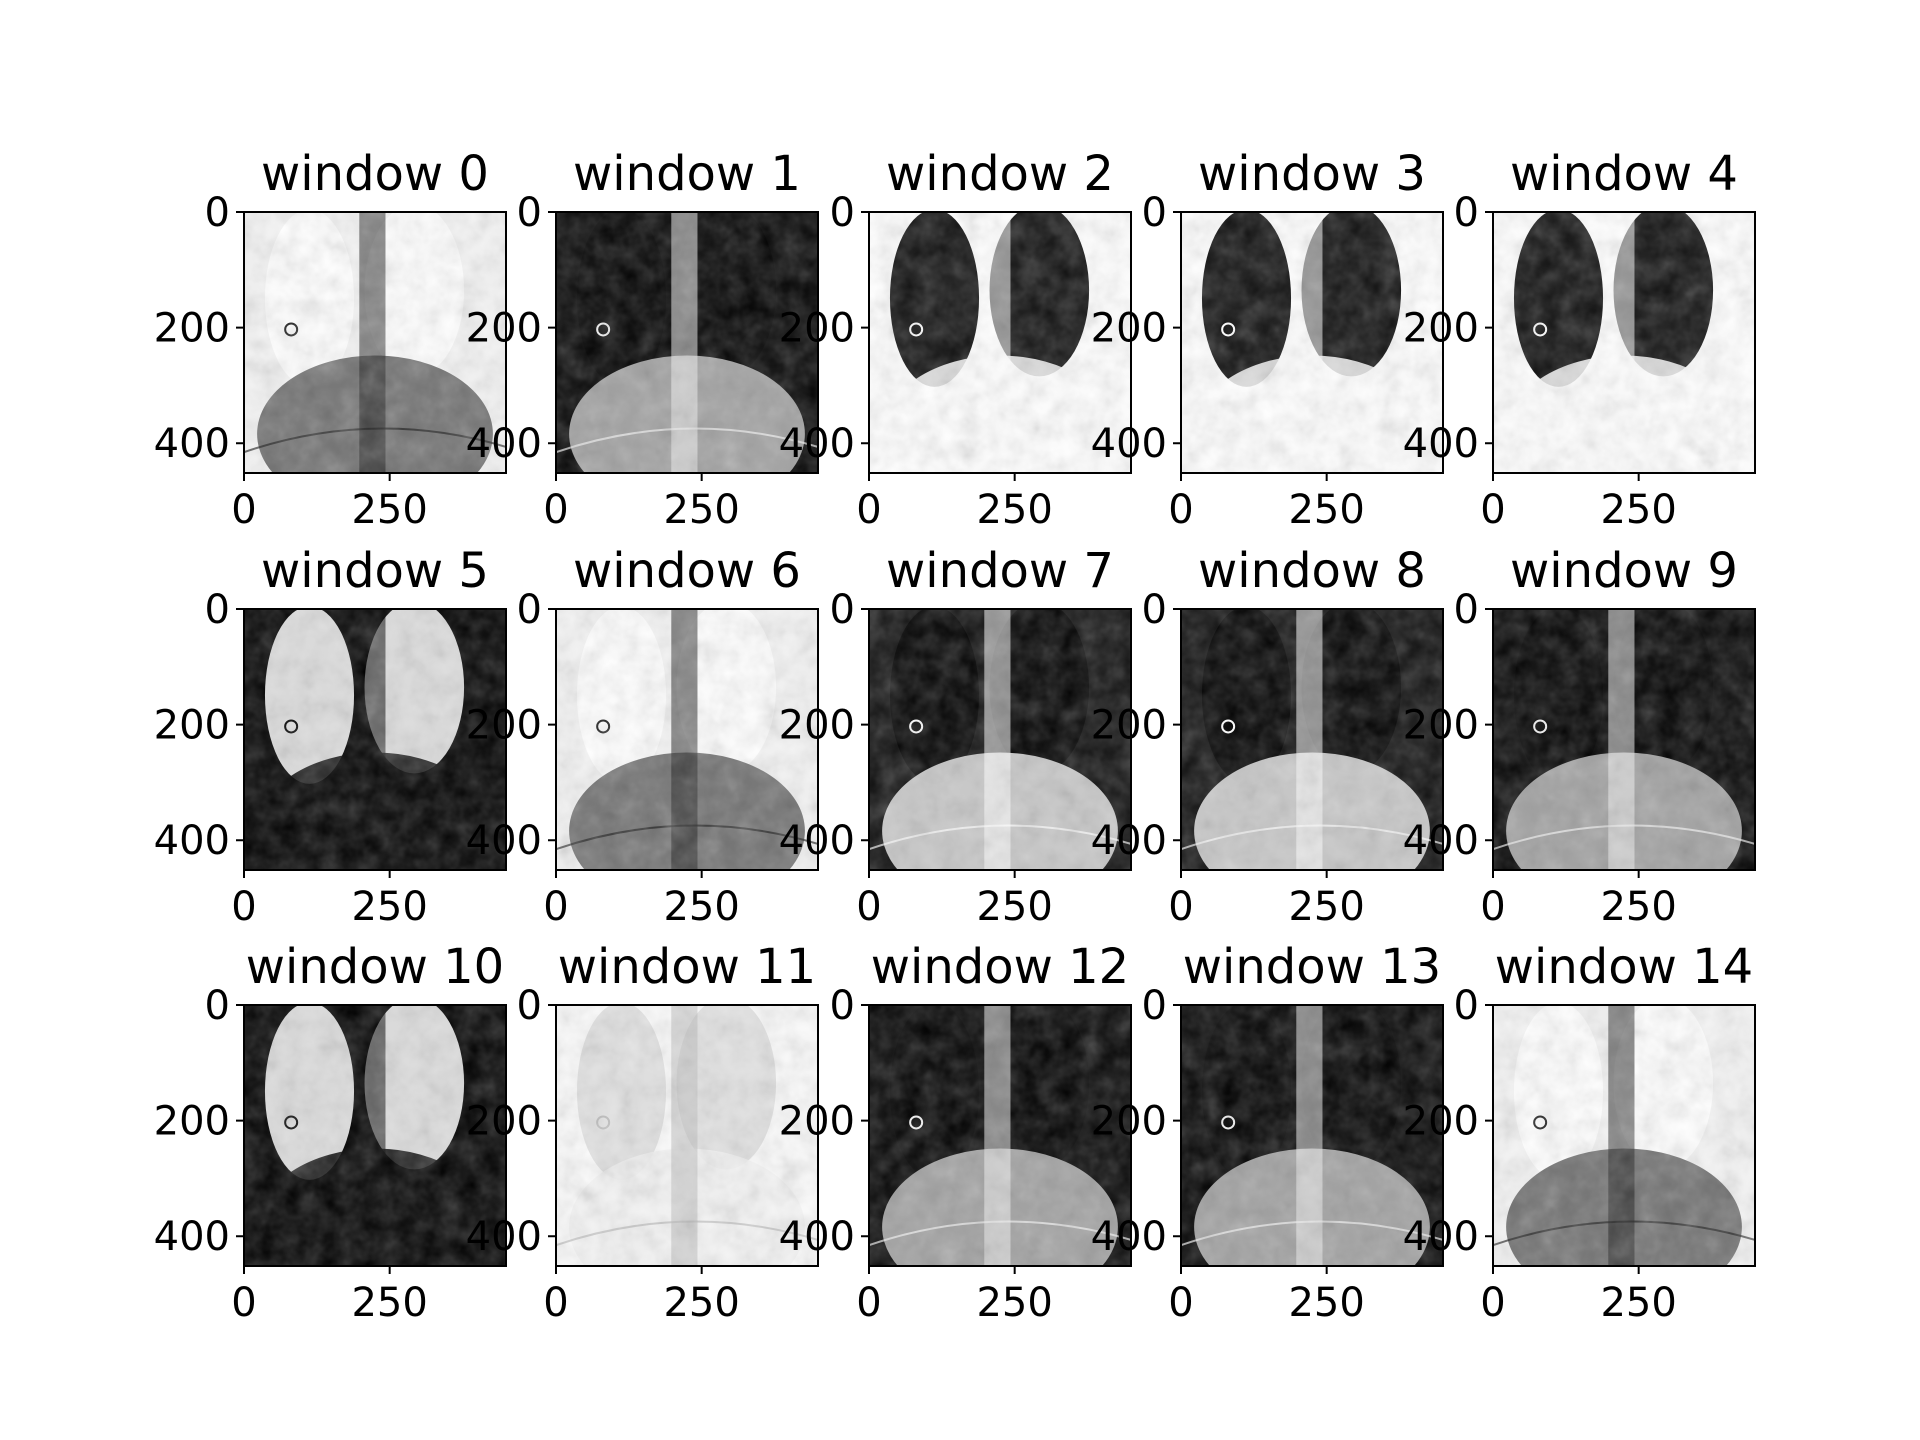 The height and width of the screenshot is (1440, 1920). What do you see at coordinates (687, 967) in the screenshot?
I see `panel-title: window 11` at bounding box center [687, 967].